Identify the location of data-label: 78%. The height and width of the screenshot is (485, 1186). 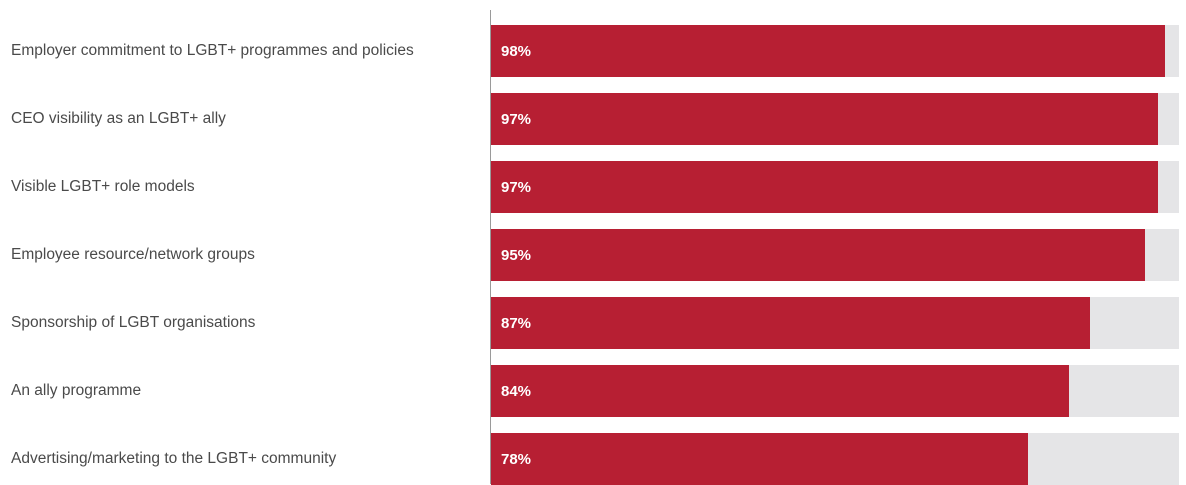
(516, 459).